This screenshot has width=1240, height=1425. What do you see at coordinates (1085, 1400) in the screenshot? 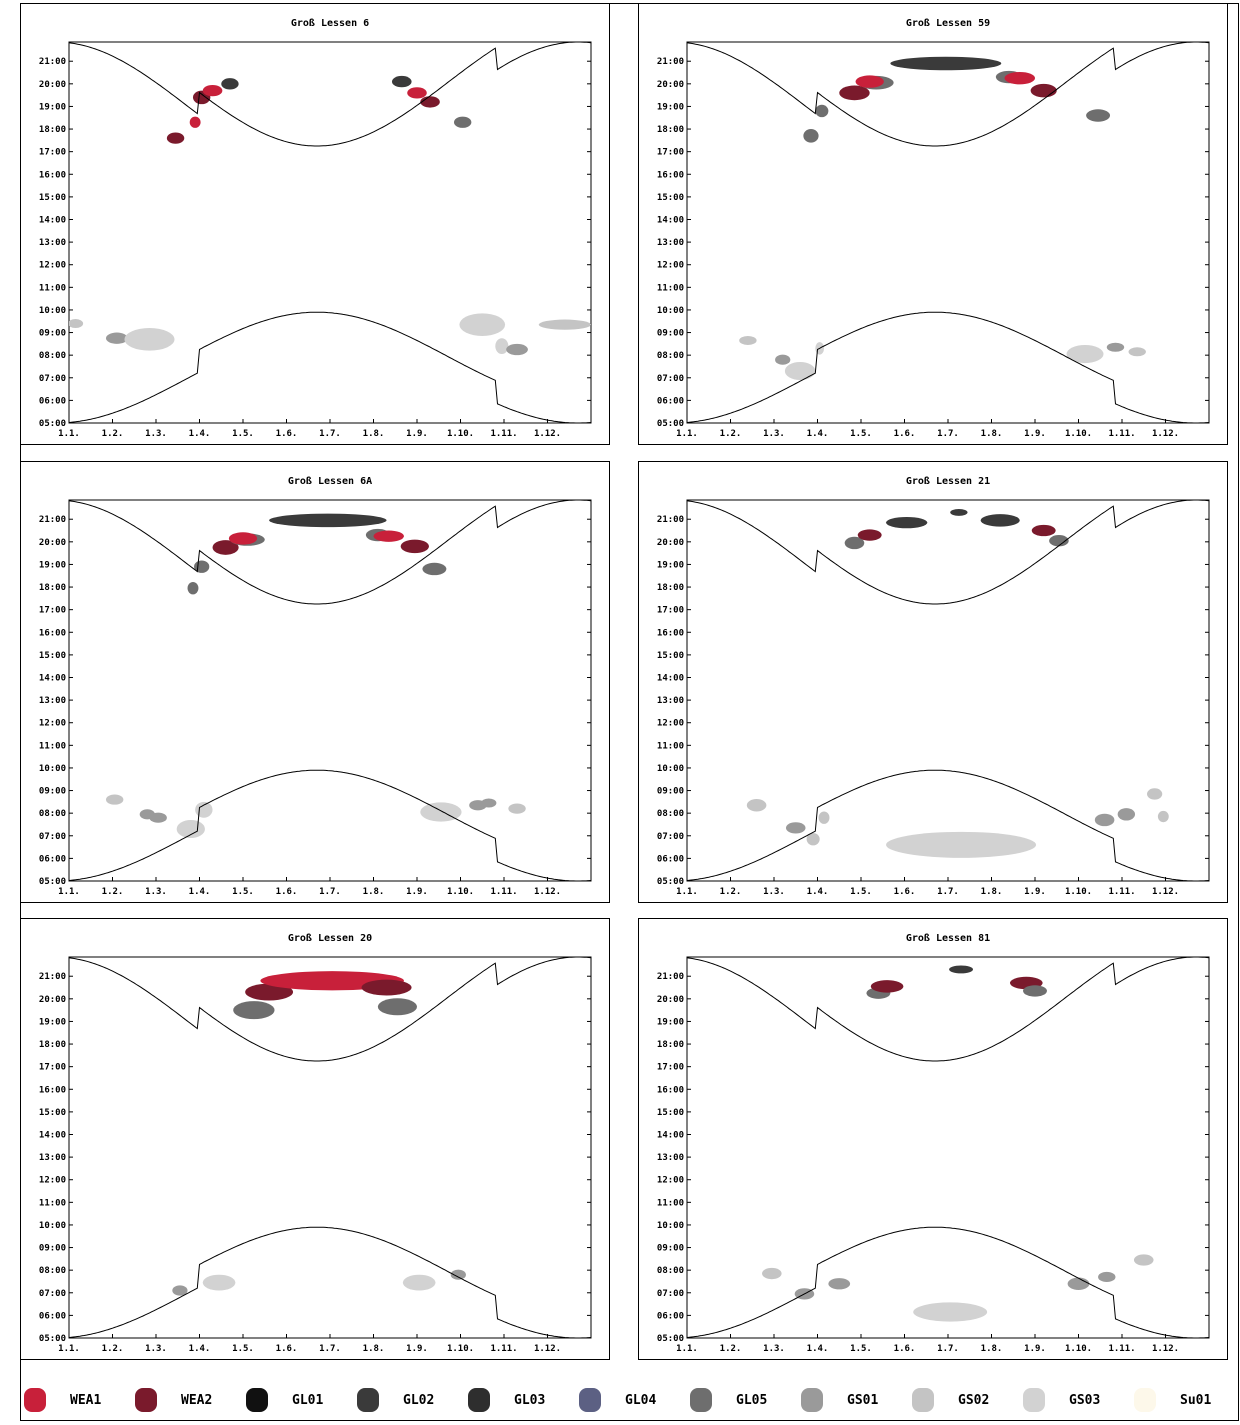
I see `legend-label: GS03` at bounding box center [1085, 1400].